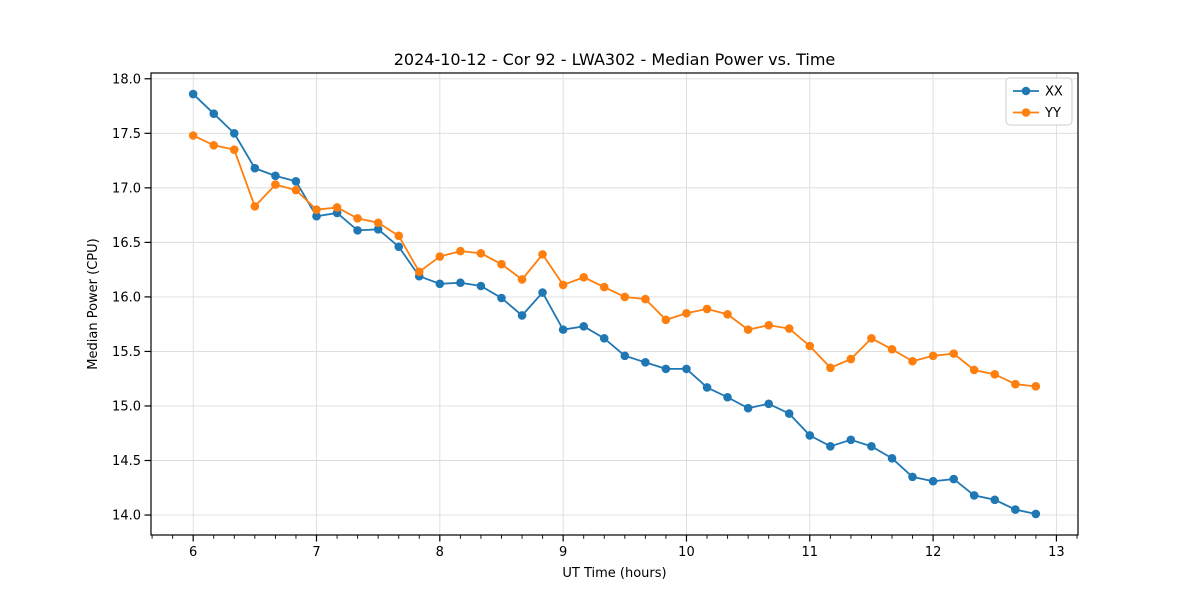  Describe the element at coordinates (193, 552) in the screenshot. I see `x-tick-label: 6` at that location.